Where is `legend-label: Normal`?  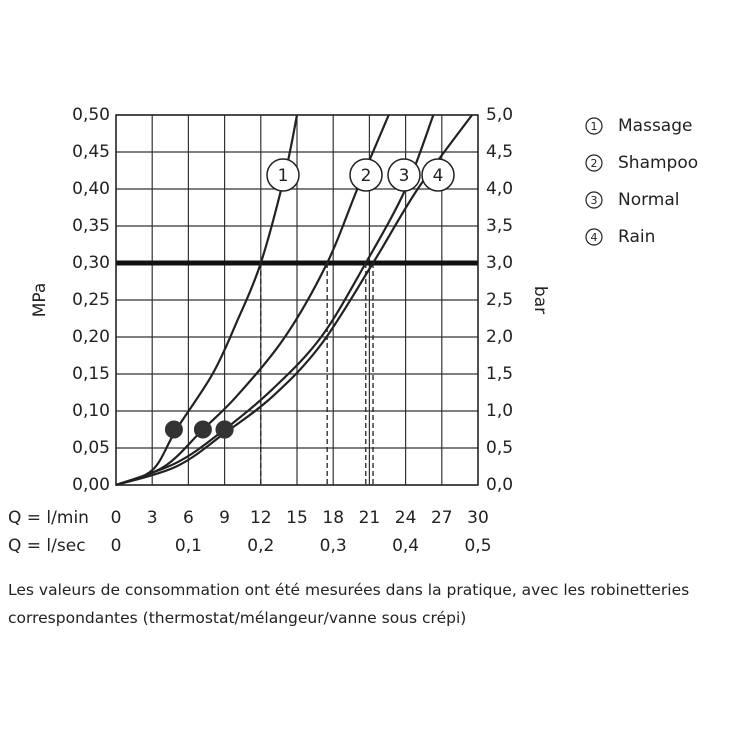 legend-label: Normal is located at coordinates (649, 200).